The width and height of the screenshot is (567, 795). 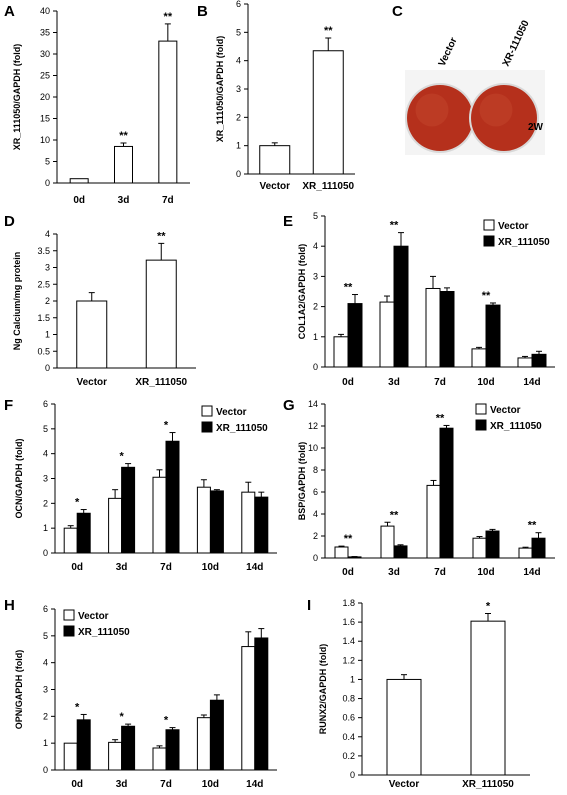 What do you see at coordinates (274, 186) in the screenshot?
I see `x-tick-label: Vector` at bounding box center [274, 186].